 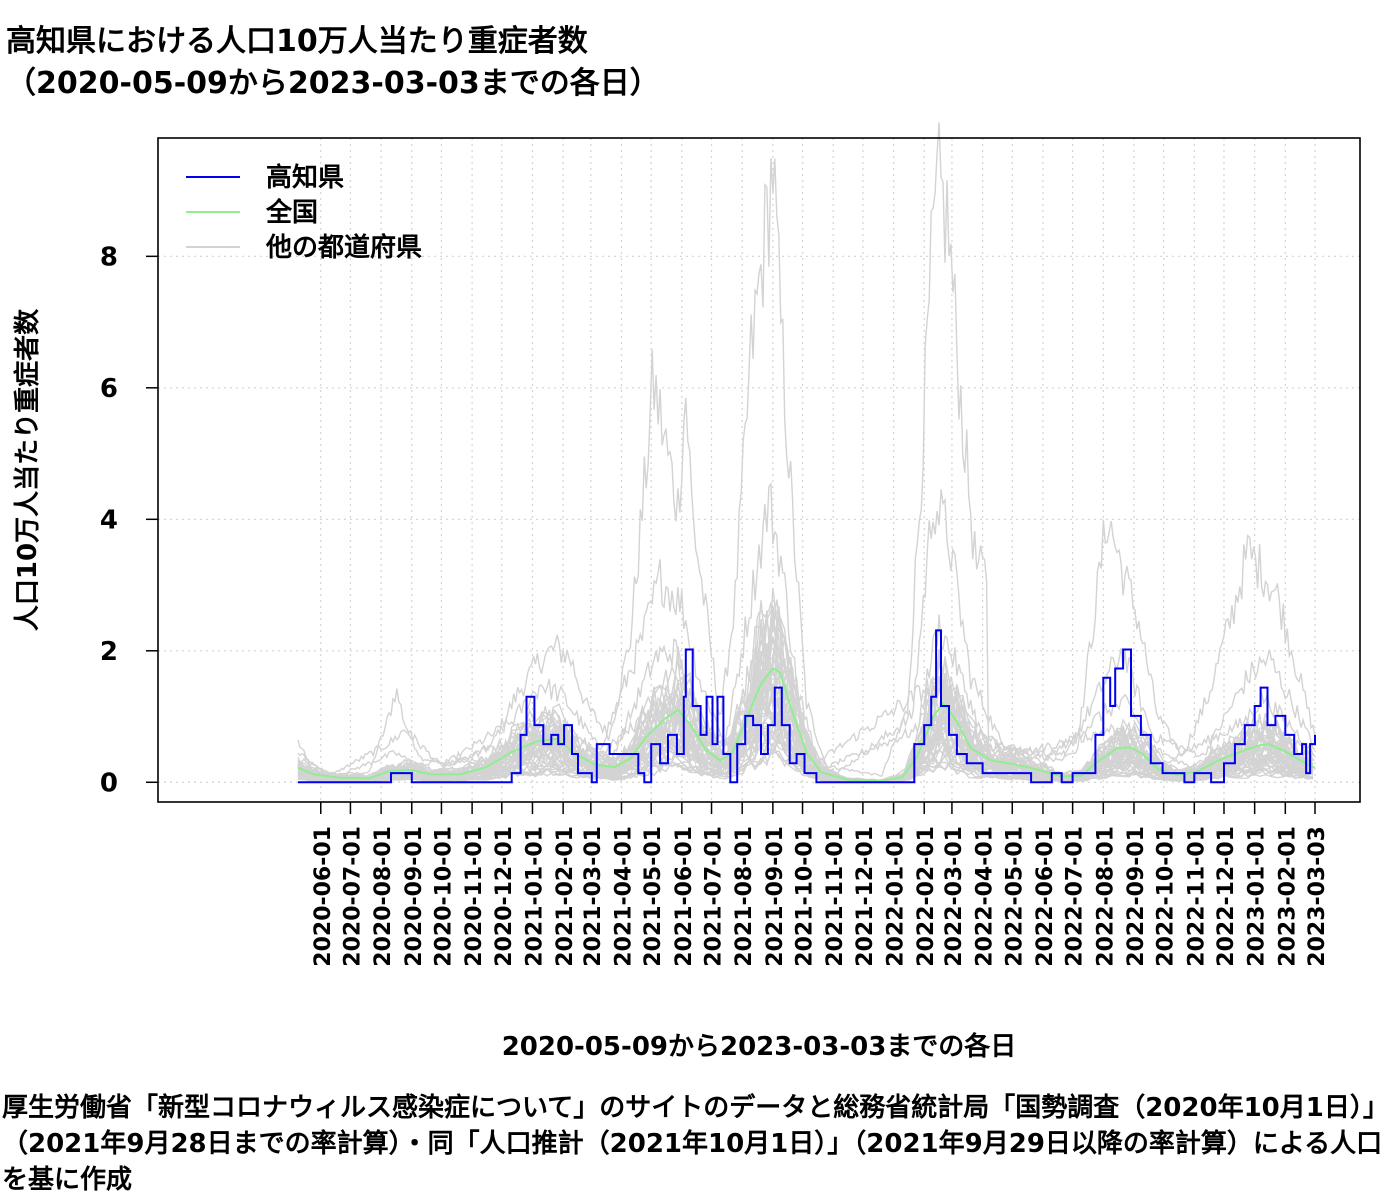 I want to click on x-tick-label: 2021-05-01, so click(x=653, y=896).